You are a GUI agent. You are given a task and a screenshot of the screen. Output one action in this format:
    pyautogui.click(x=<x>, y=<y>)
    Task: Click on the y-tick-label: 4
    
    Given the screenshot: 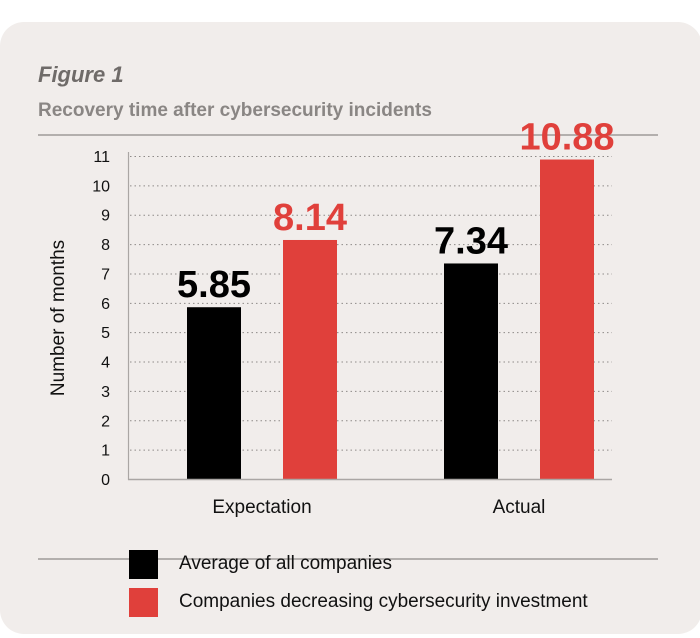 What is the action you would take?
    pyautogui.click(x=105, y=363)
    